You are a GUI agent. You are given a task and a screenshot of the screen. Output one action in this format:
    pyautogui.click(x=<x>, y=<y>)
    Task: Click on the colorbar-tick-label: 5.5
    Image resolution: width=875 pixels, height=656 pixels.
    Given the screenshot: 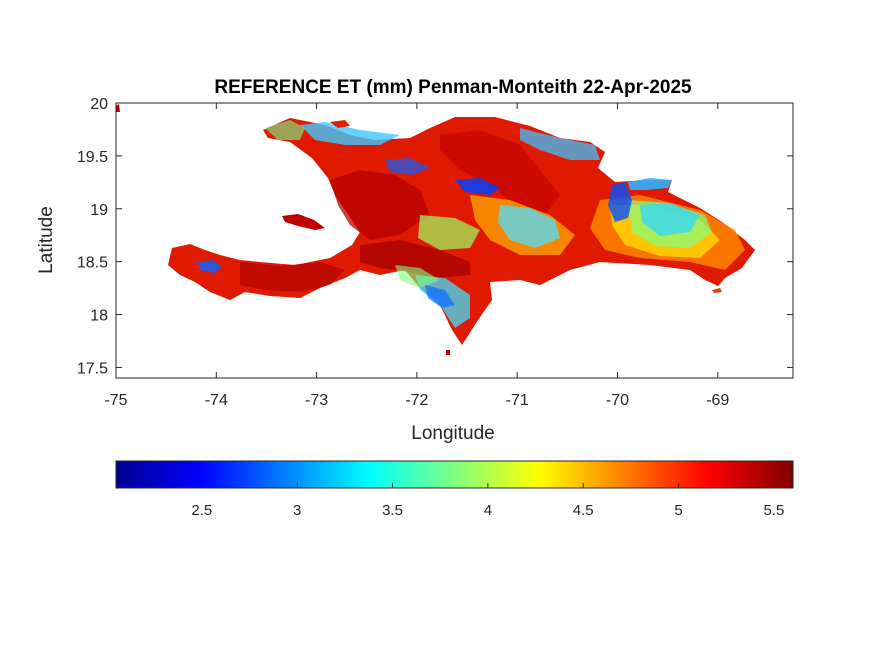 What is the action you would take?
    pyautogui.click(x=773, y=510)
    